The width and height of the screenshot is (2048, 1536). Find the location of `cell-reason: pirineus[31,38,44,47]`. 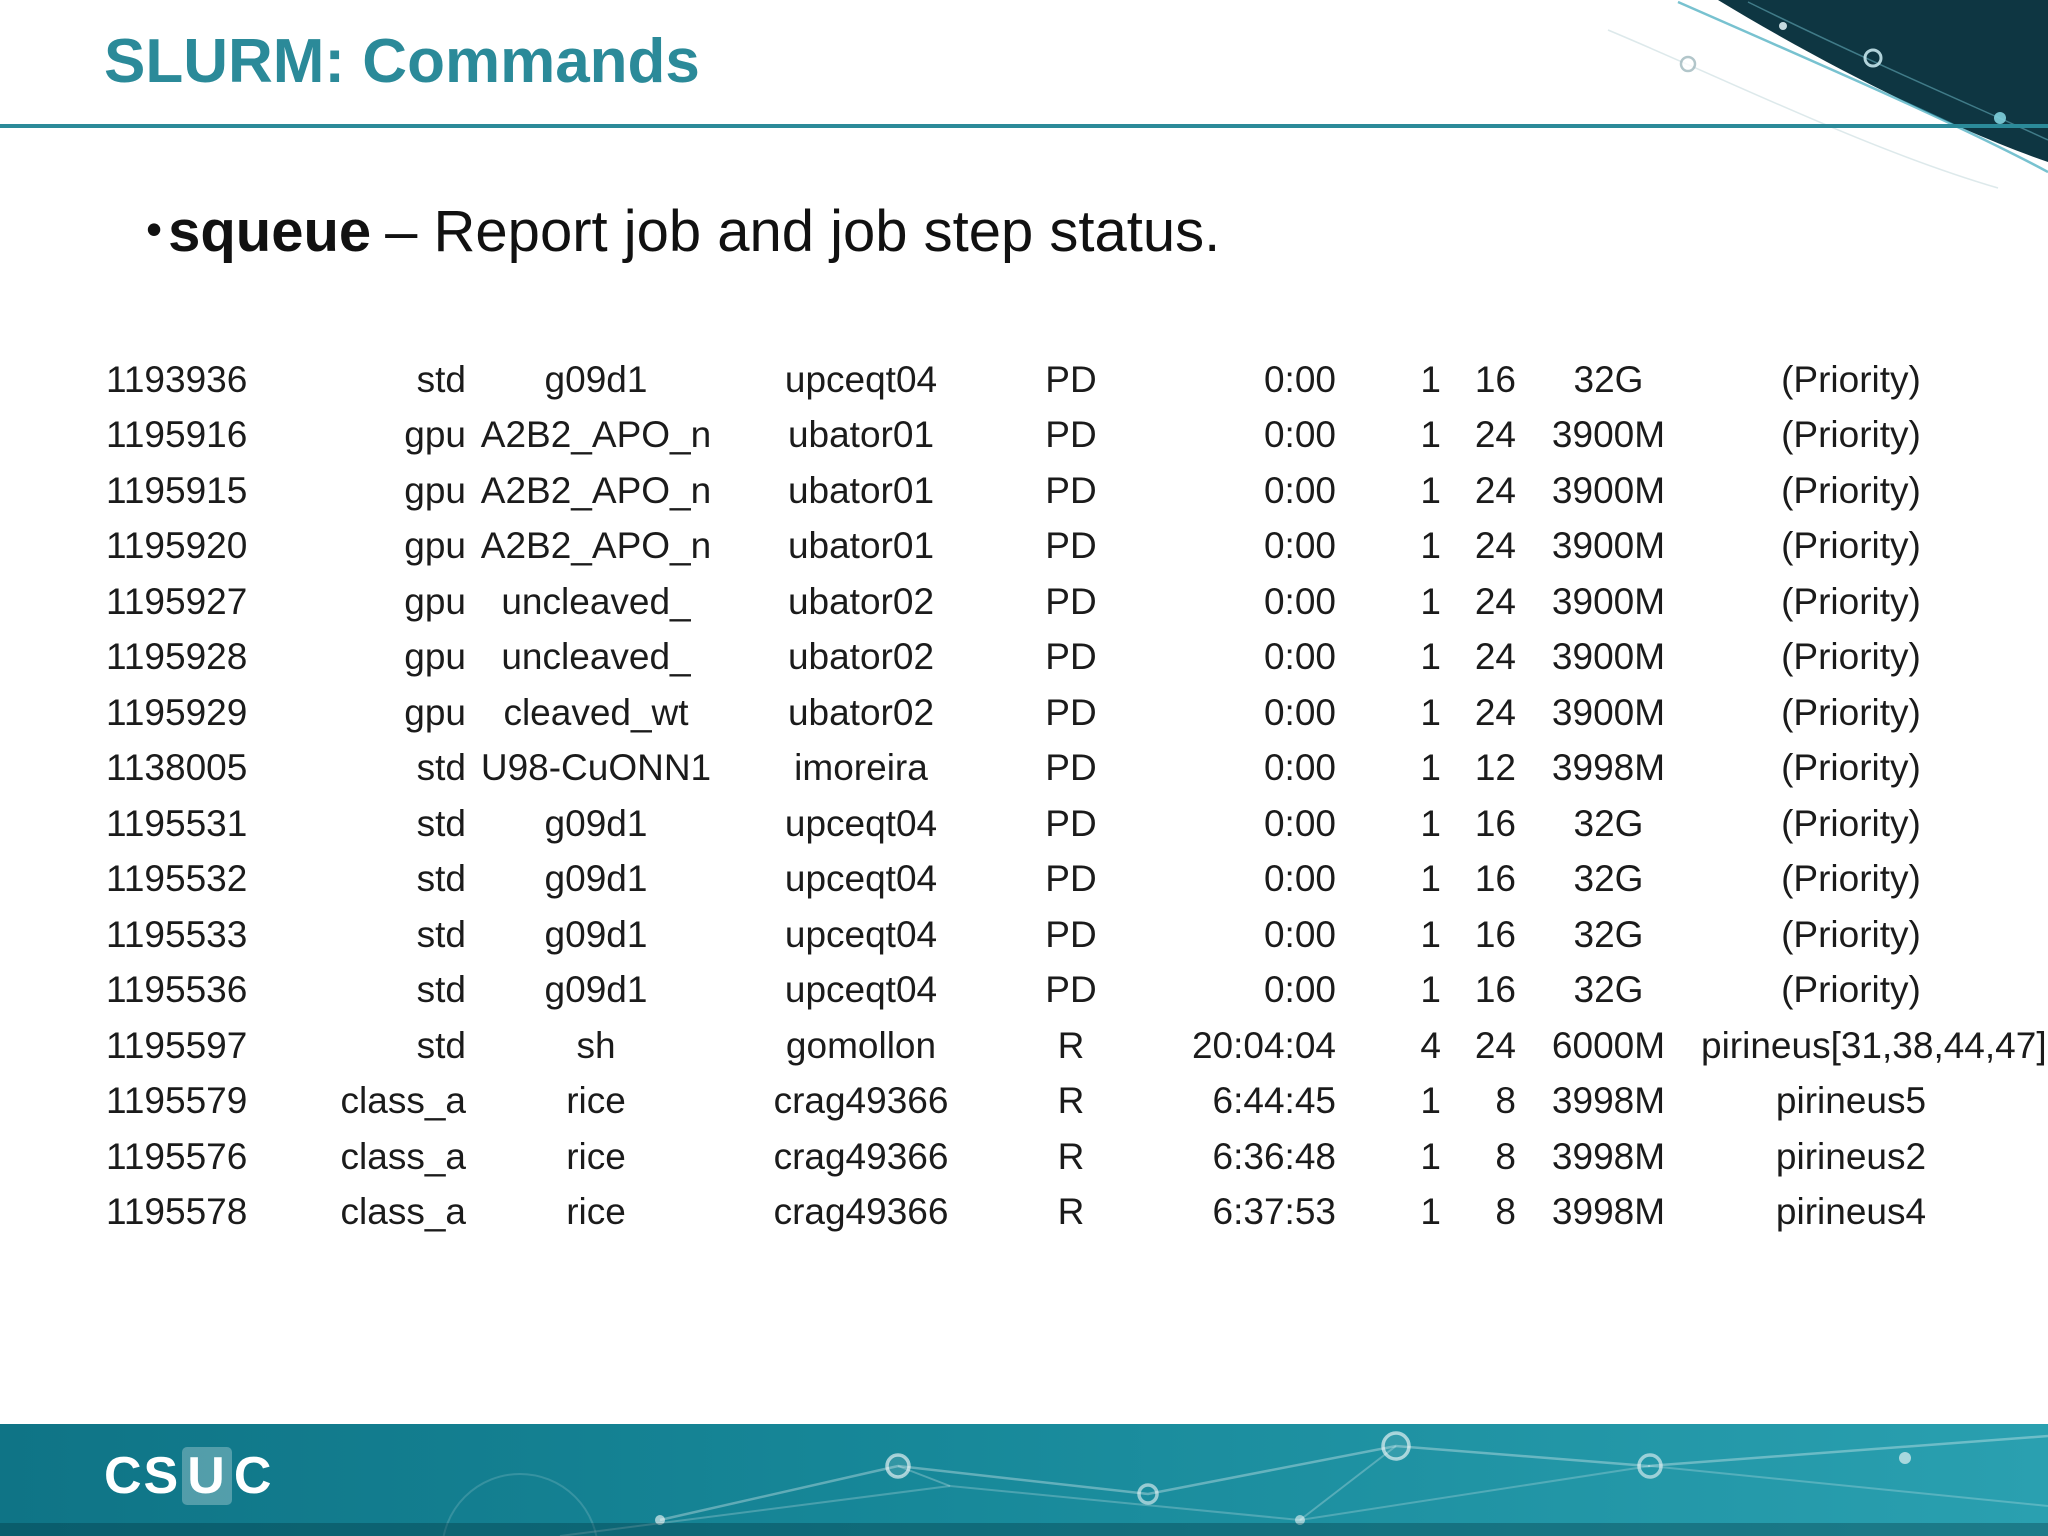

cell-reason: pirineus[31,38,44,47] is located at coordinates (1874, 1045).